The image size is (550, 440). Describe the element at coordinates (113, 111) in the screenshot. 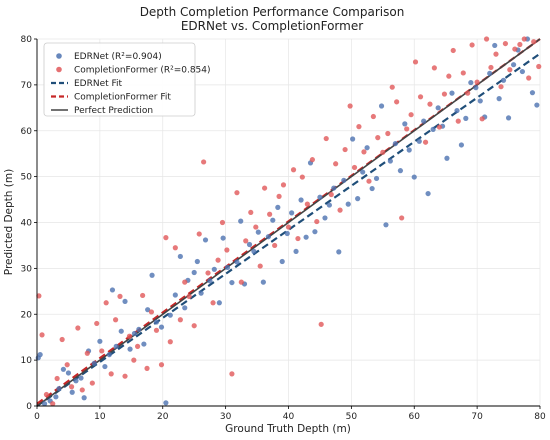

I see `legend-label: Perfect Prediction` at that location.